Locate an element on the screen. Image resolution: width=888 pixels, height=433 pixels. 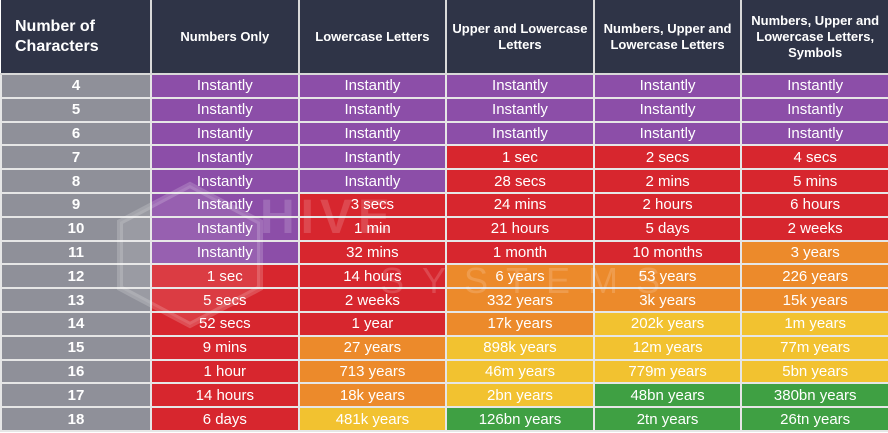
crack-time-cell: 779m years is located at coordinates (667, 371).